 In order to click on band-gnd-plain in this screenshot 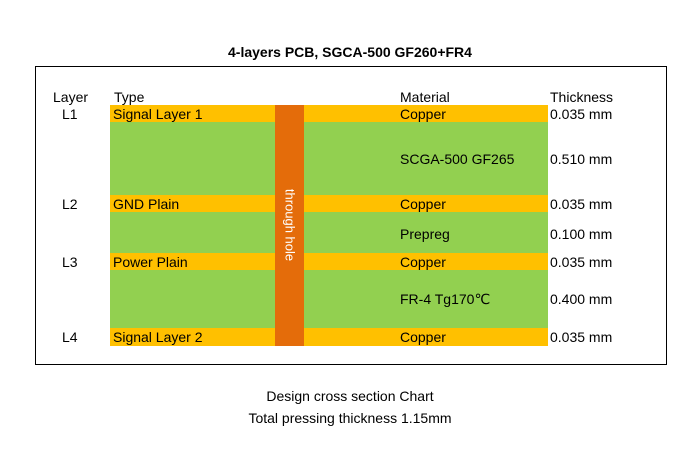, I will do `click(329, 203)`.